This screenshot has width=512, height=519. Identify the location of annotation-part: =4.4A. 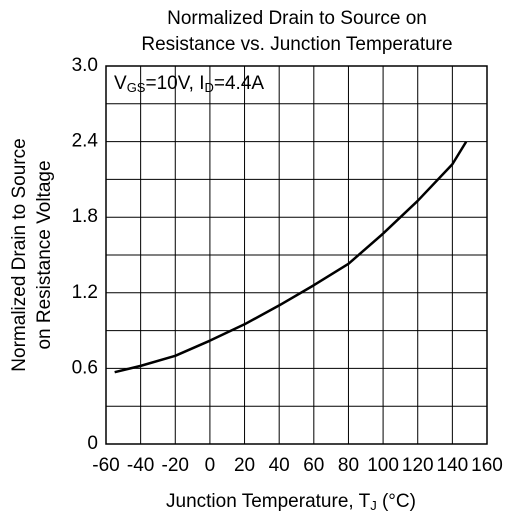
(239, 83).